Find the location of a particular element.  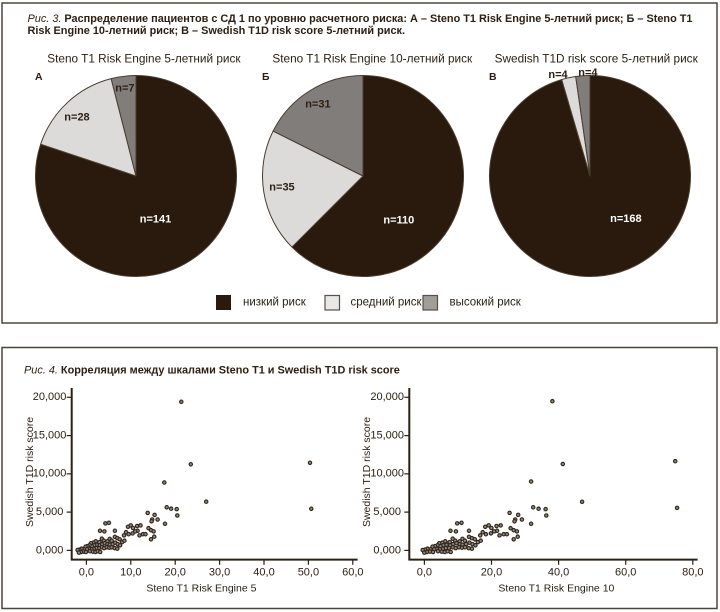

svg-text: В is located at coordinates (493, 77).